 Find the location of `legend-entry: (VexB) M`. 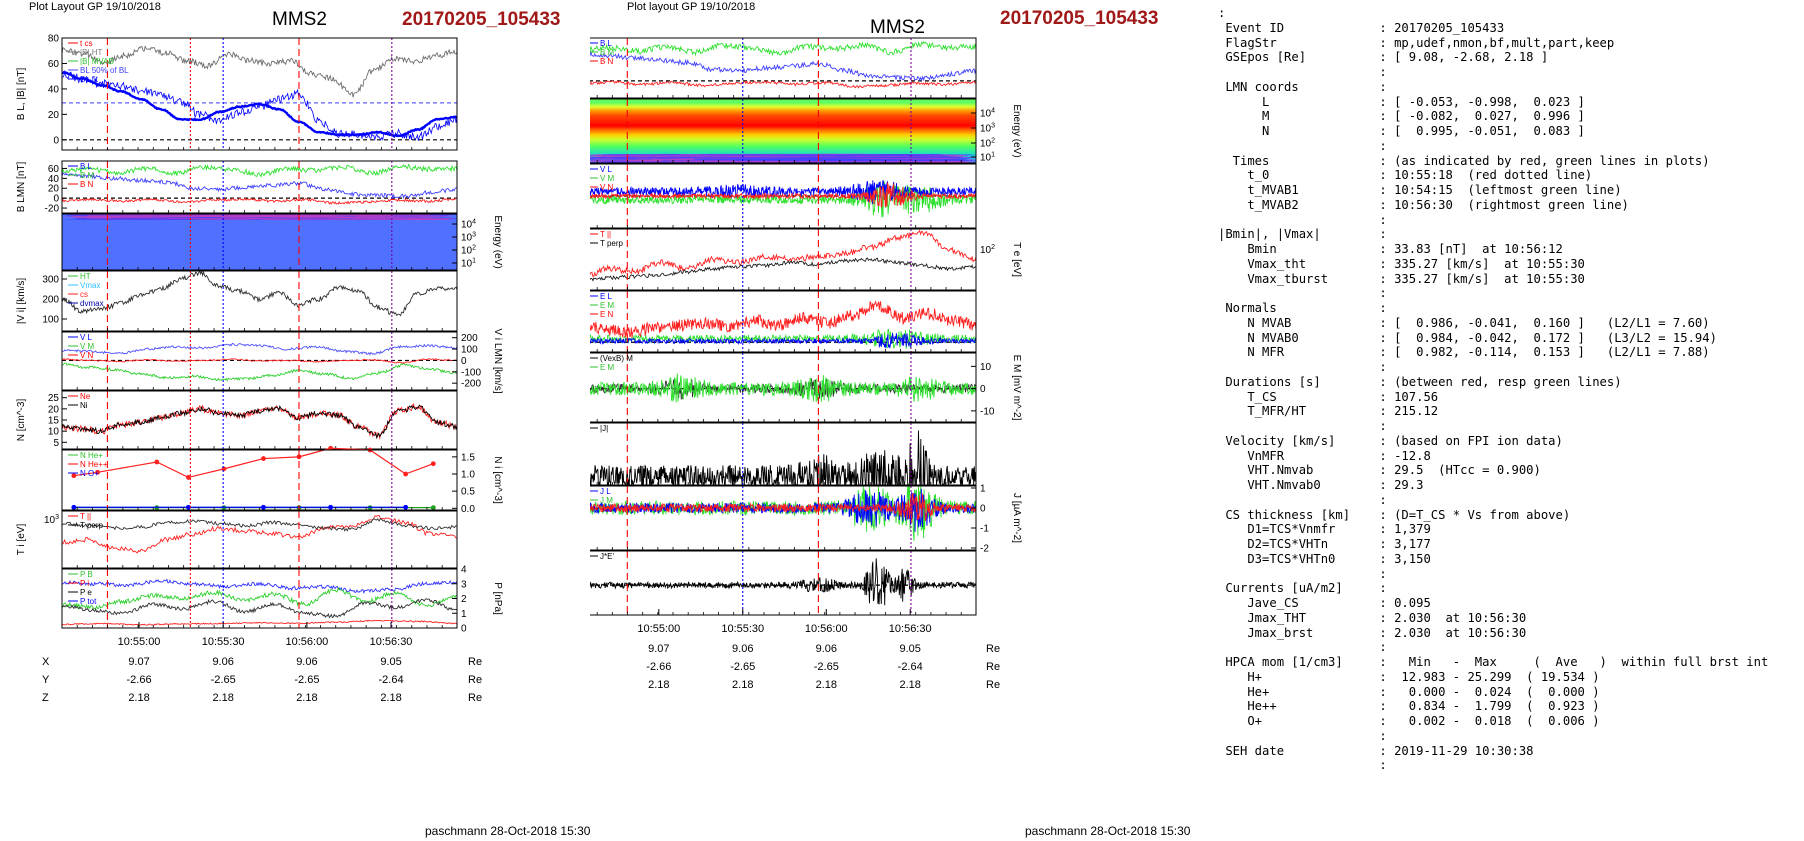

legend-entry: (VexB) M is located at coordinates (616, 358).